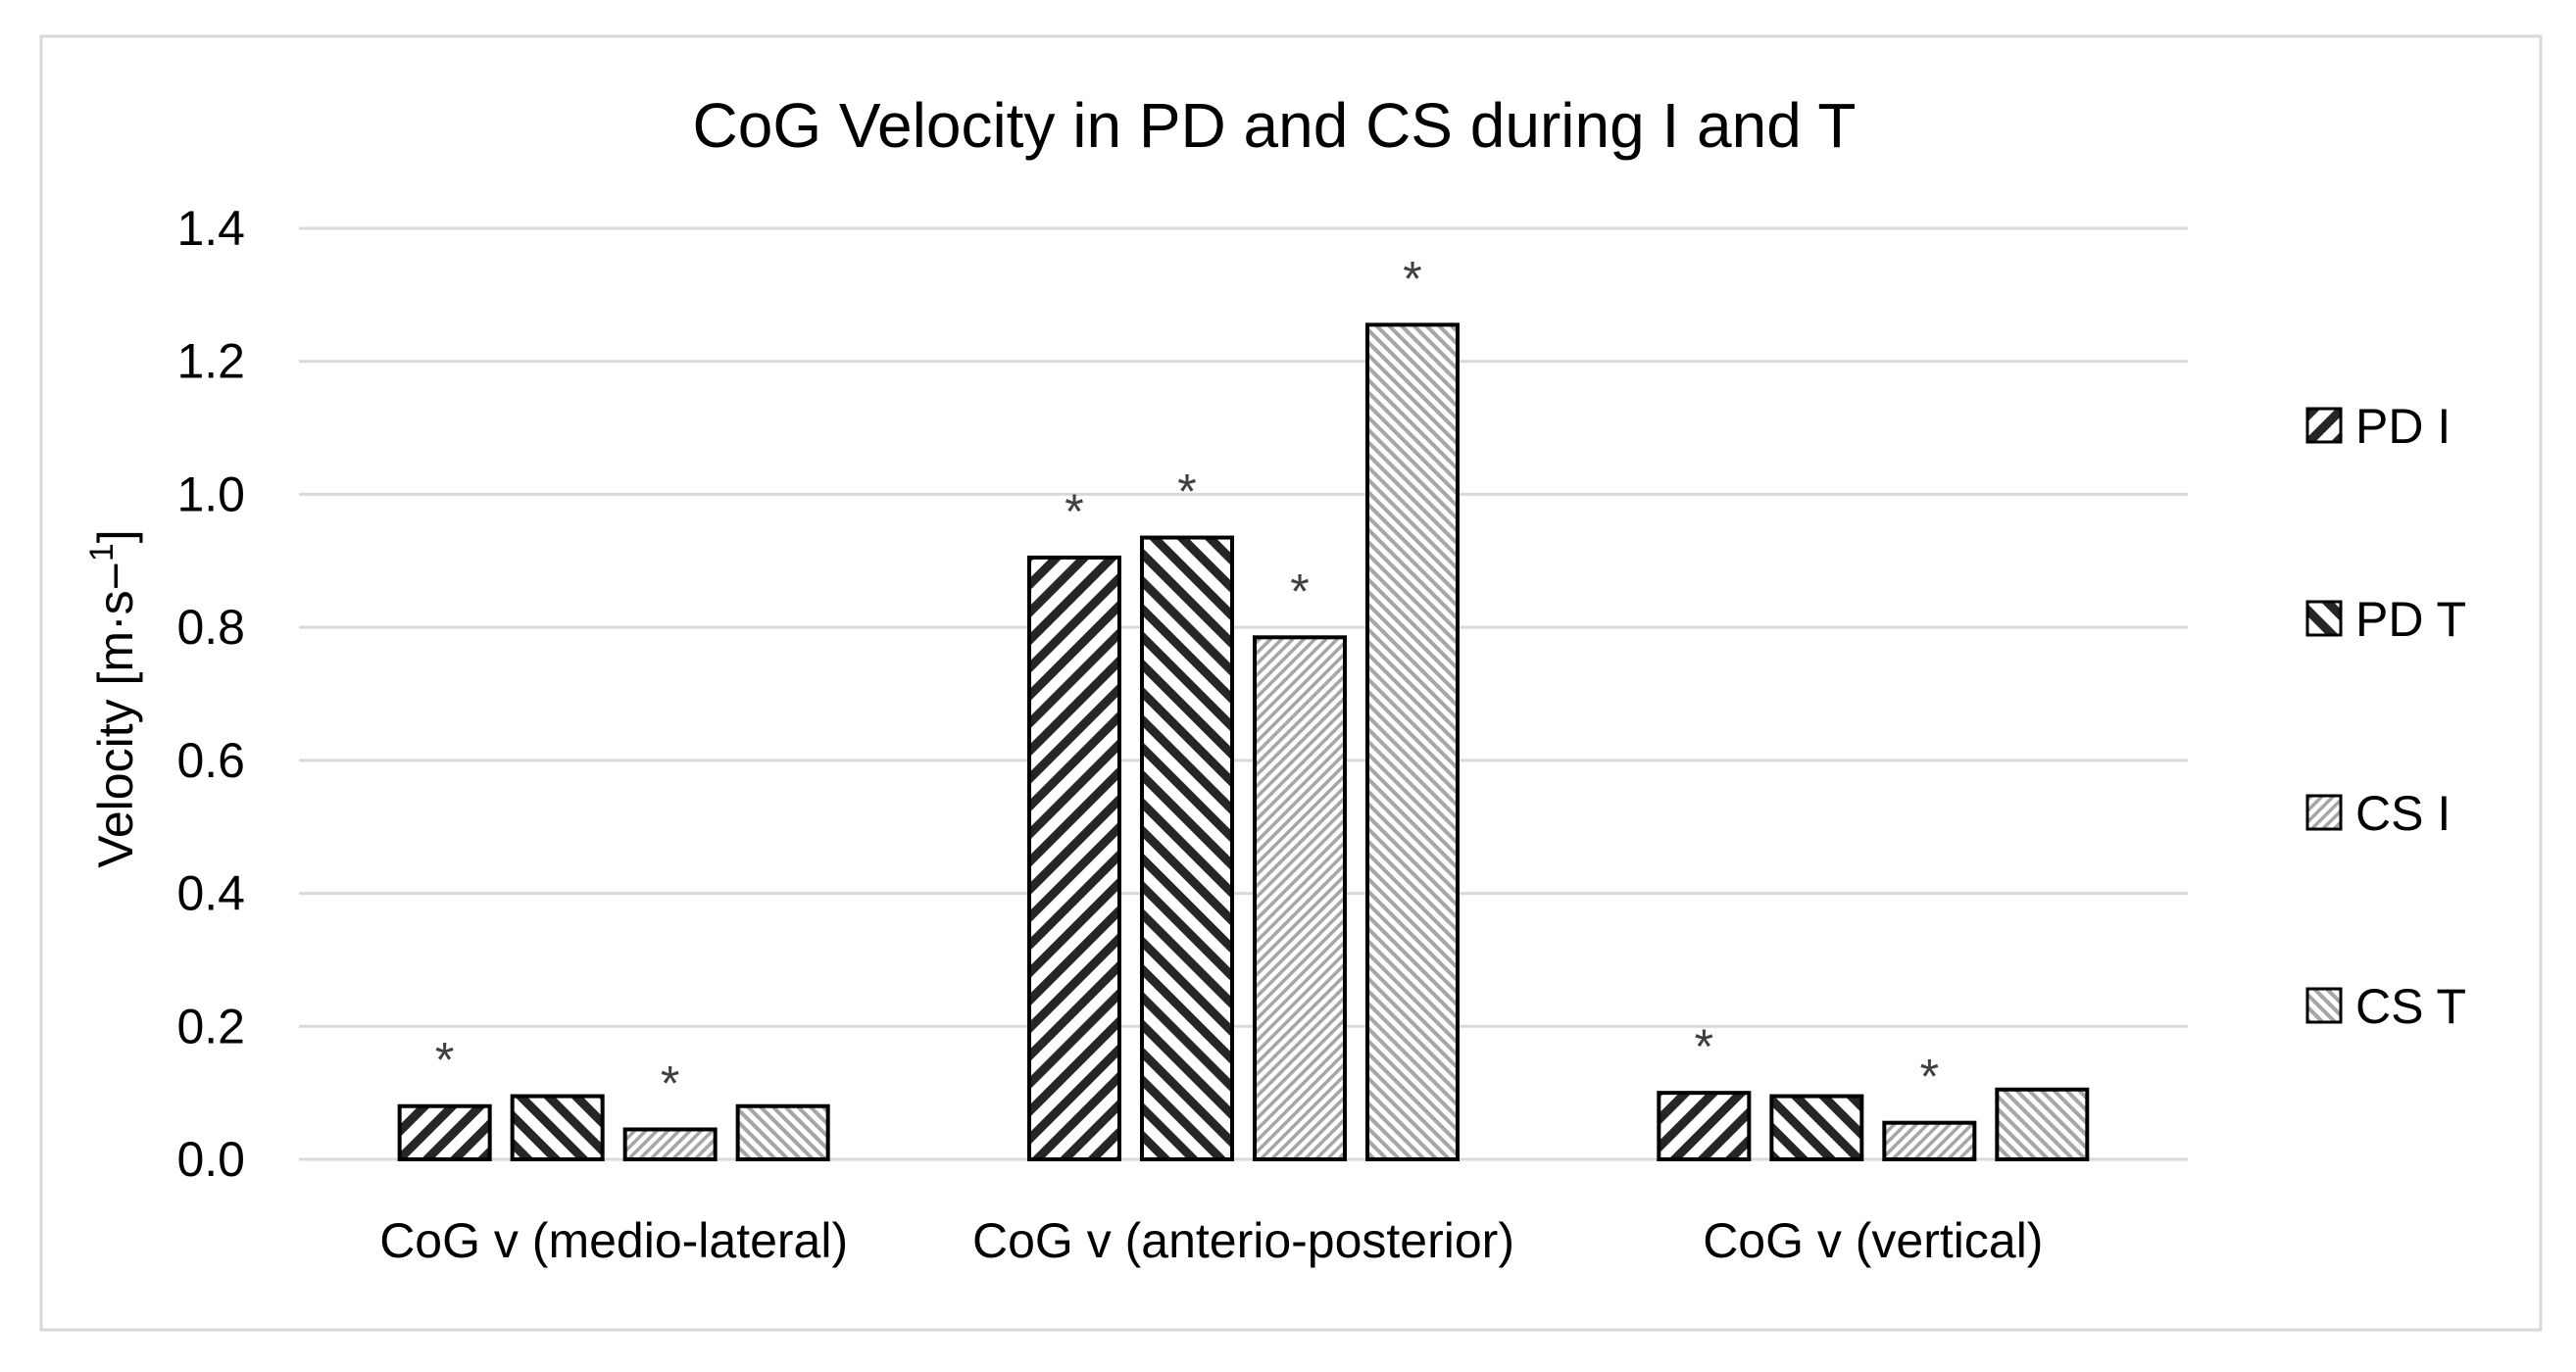  Describe the element at coordinates (2410, 619) in the screenshot. I see `legend-label: PD T` at that location.